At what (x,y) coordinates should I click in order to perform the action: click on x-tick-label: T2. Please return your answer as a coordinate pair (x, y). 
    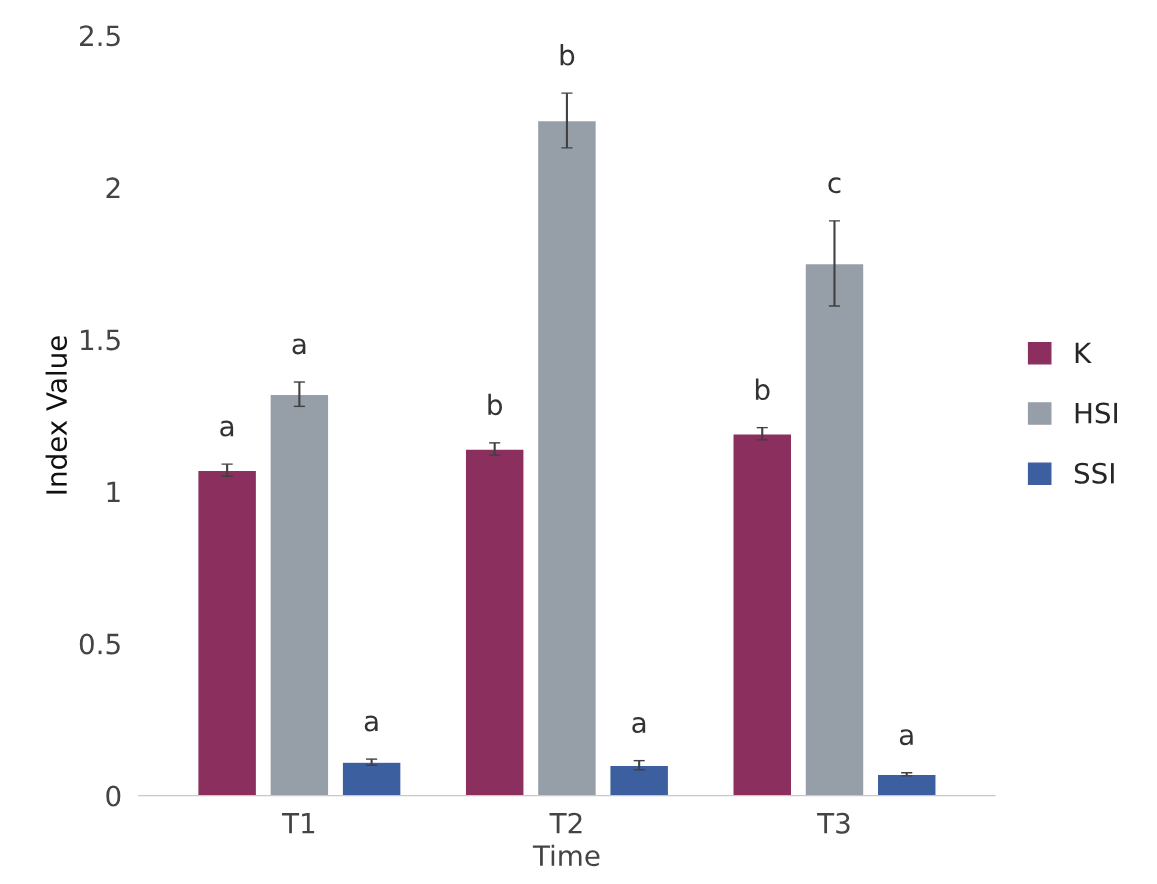
    Looking at the image, I should click on (565, 823).